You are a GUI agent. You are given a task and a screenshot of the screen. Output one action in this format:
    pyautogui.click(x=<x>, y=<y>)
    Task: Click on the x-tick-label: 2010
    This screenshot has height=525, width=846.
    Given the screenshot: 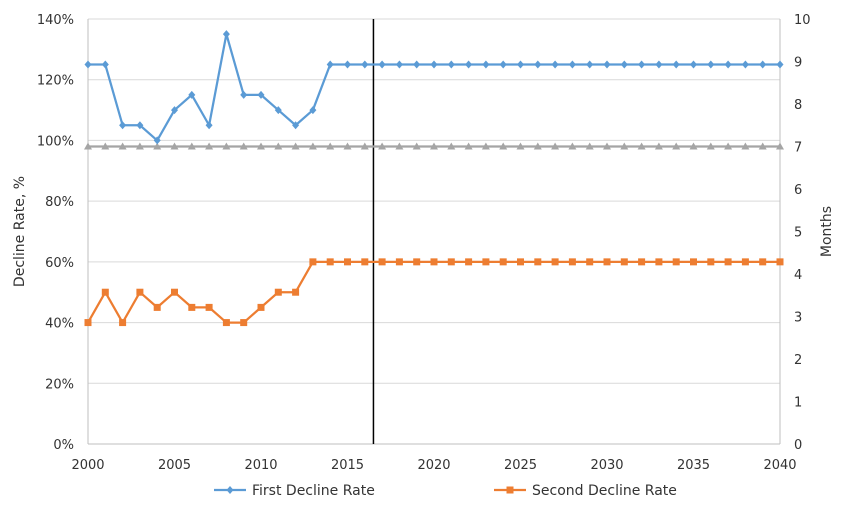 What is the action you would take?
    pyautogui.click(x=260, y=465)
    